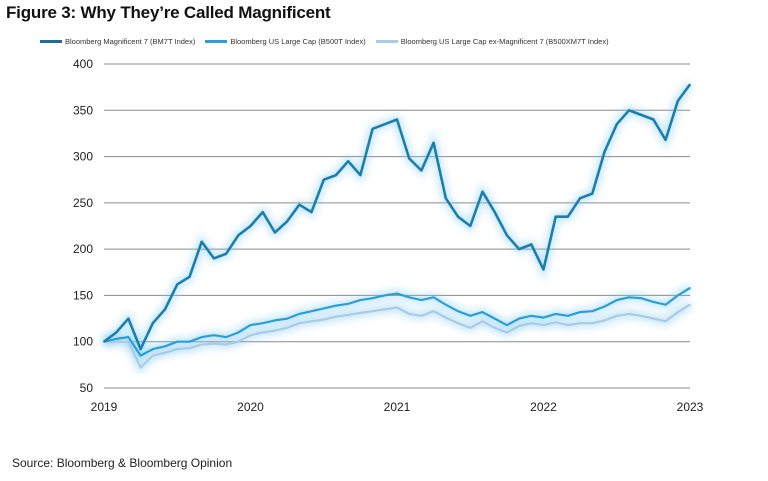 This screenshot has width=768, height=481. Describe the element at coordinates (83, 342) in the screenshot. I see `y-tick-label: 100` at that location.